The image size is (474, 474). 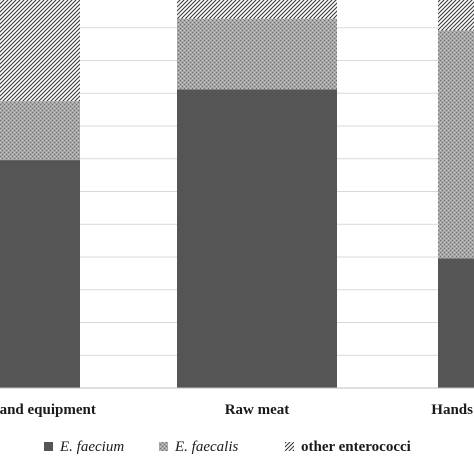 What do you see at coordinates (452, 410) in the screenshot?
I see `category-label: Hands` at bounding box center [452, 410].